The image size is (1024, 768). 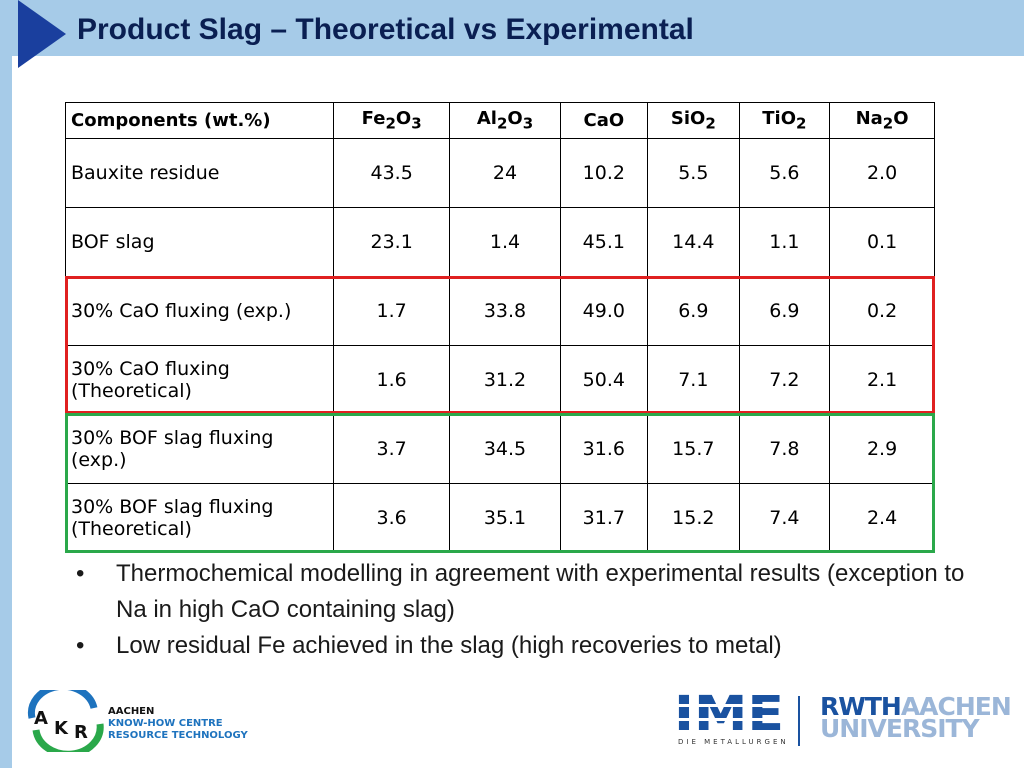 What do you see at coordinates (391, 173) in the screenshot?
I see `table-cell: 43.5` at bounding box center [391, 173].